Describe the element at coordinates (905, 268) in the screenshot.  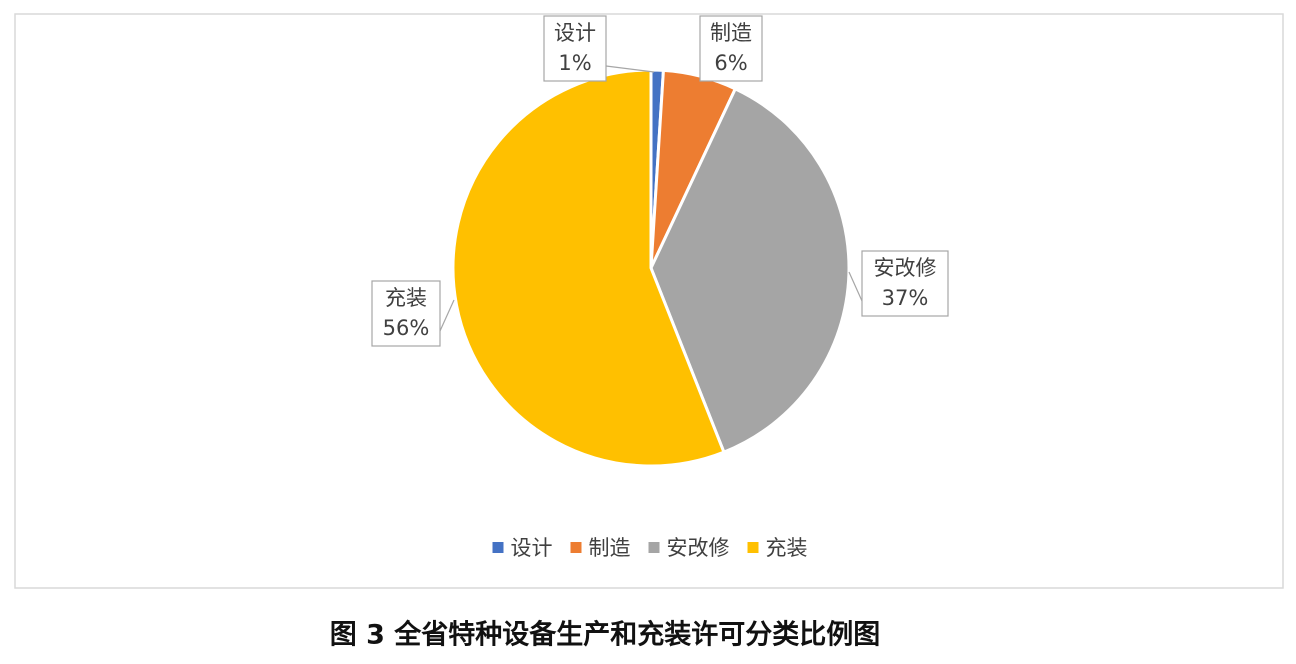
I see `data-label-category: 安改修` at that location.